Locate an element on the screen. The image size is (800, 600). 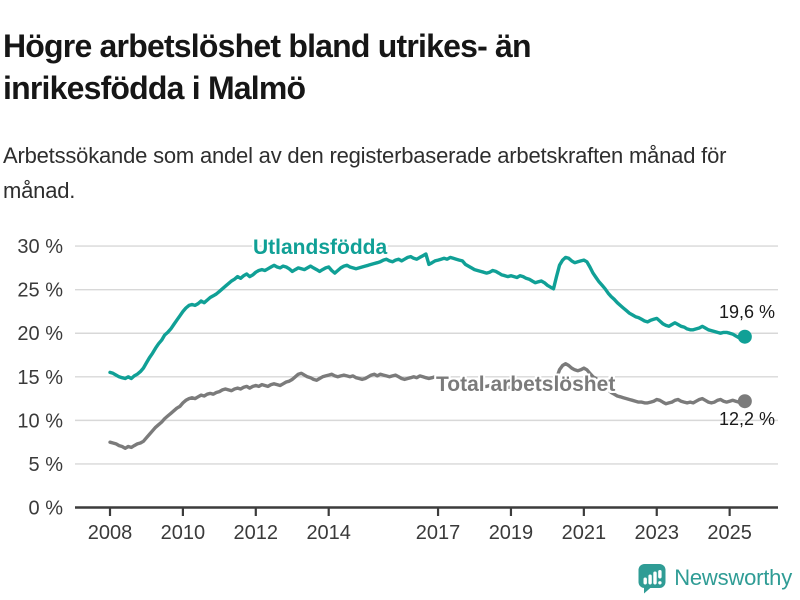
x-axis-label: 2008 is located at coordinates (110, 533).